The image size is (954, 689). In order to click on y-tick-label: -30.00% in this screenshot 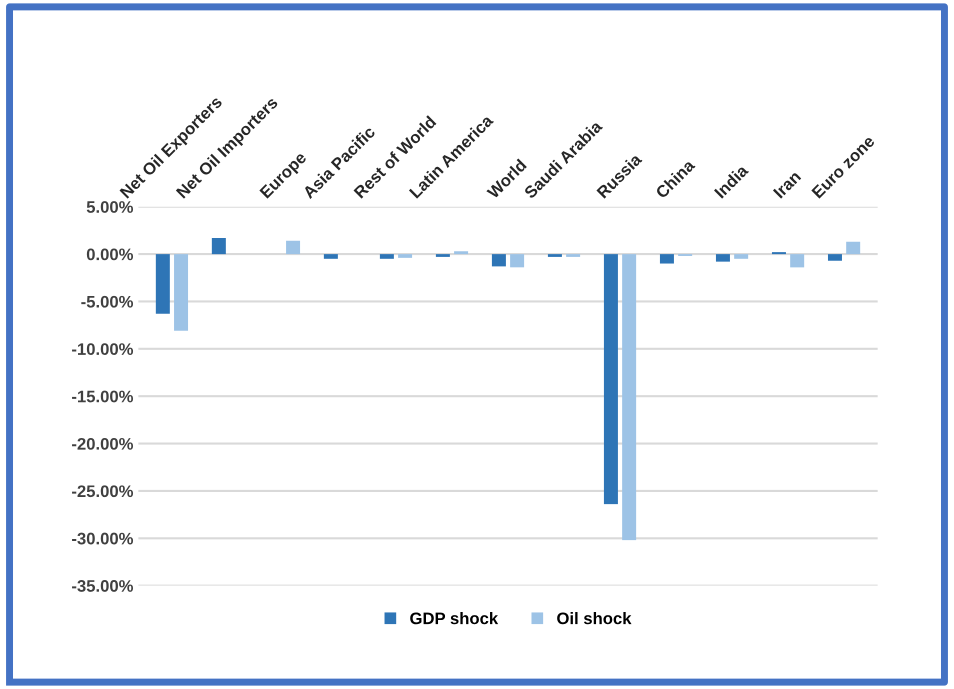, I will do `click(103, 538)`.